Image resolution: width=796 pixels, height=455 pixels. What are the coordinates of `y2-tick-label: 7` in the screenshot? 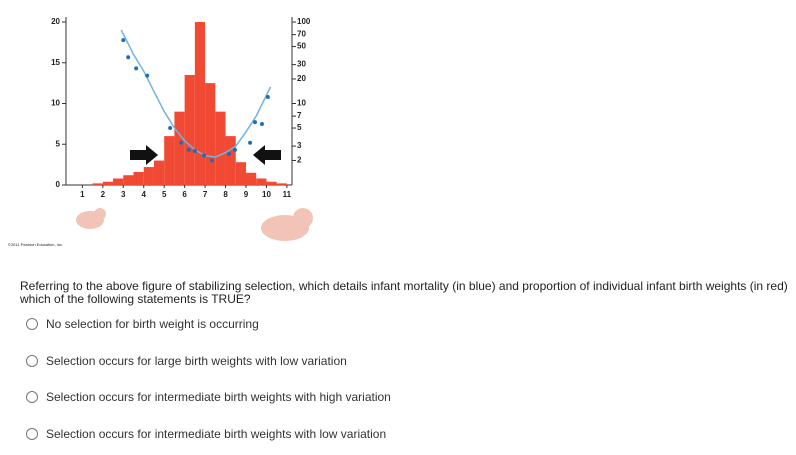 It's located at (299, 115).